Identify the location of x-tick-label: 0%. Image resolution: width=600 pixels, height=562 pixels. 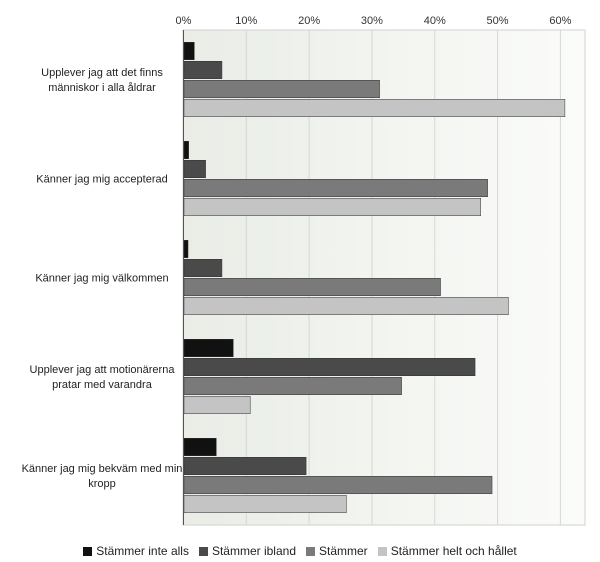
(184, 21).